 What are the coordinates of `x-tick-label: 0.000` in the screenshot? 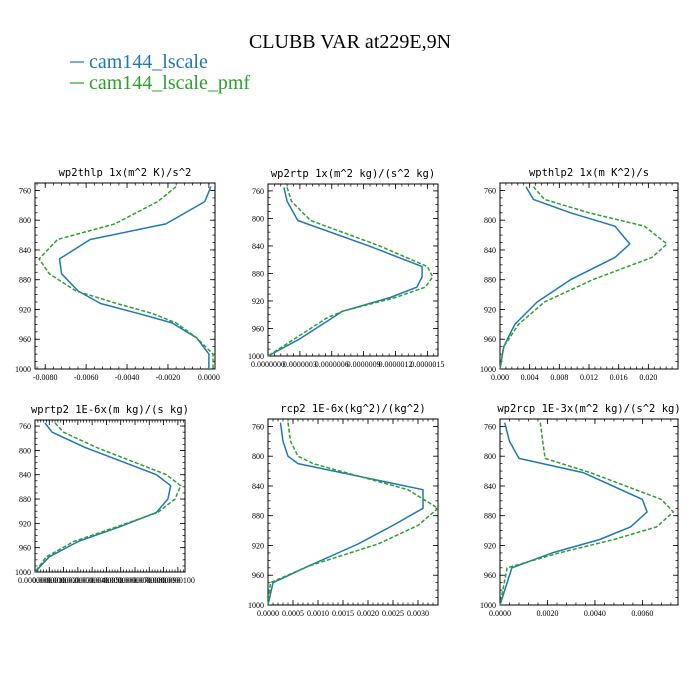 It's located at (500, 377).